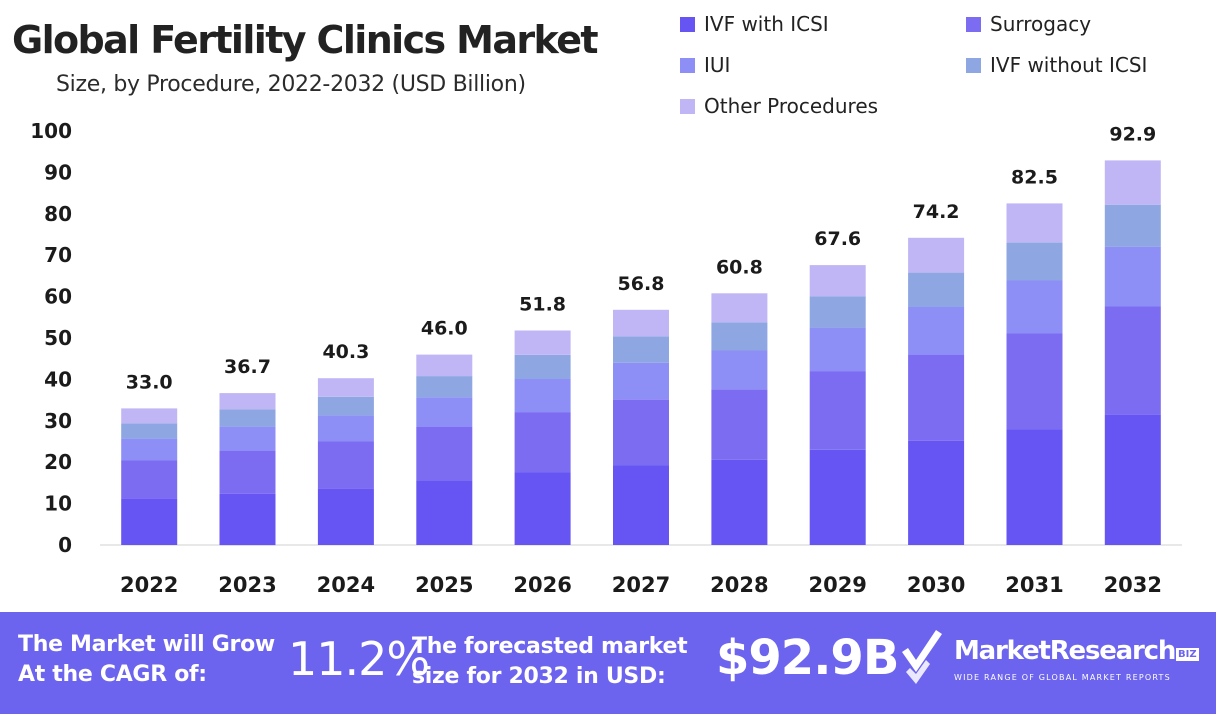 The height and width of the screenshot is (714, 1216). I want to click on y-tick-label: 80, so click(58, 214).